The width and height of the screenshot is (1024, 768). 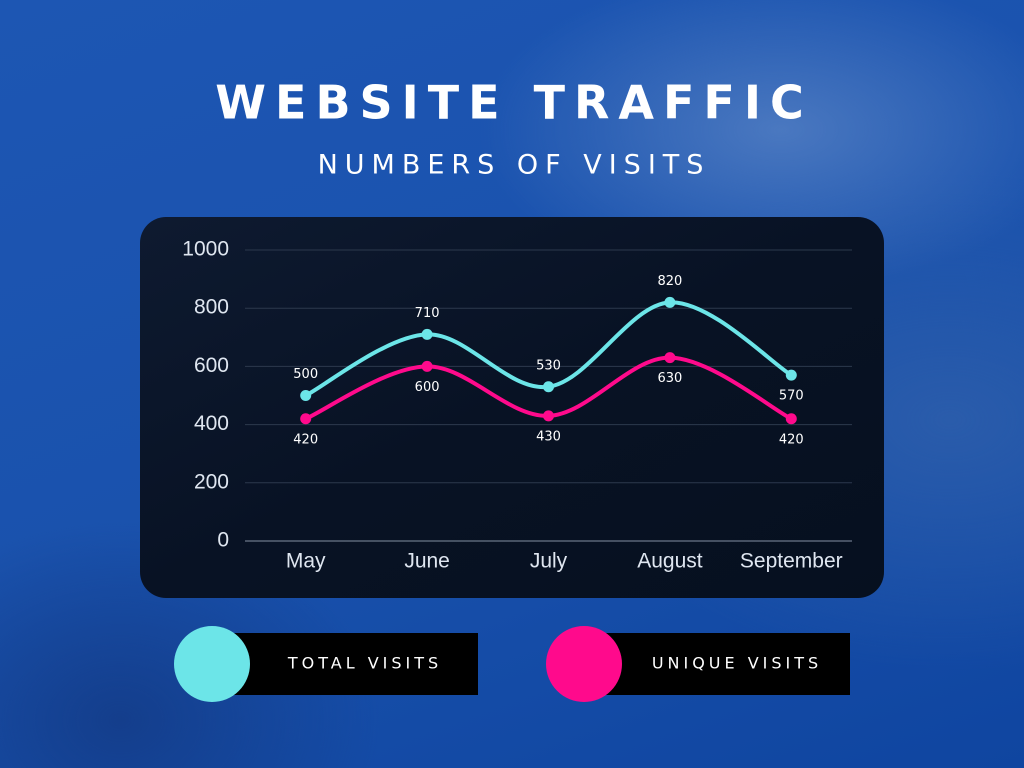 What do you see at coordinates (305, 374) in the screenshot?
I see `data-label: 500` at bounding box center [305, 374].